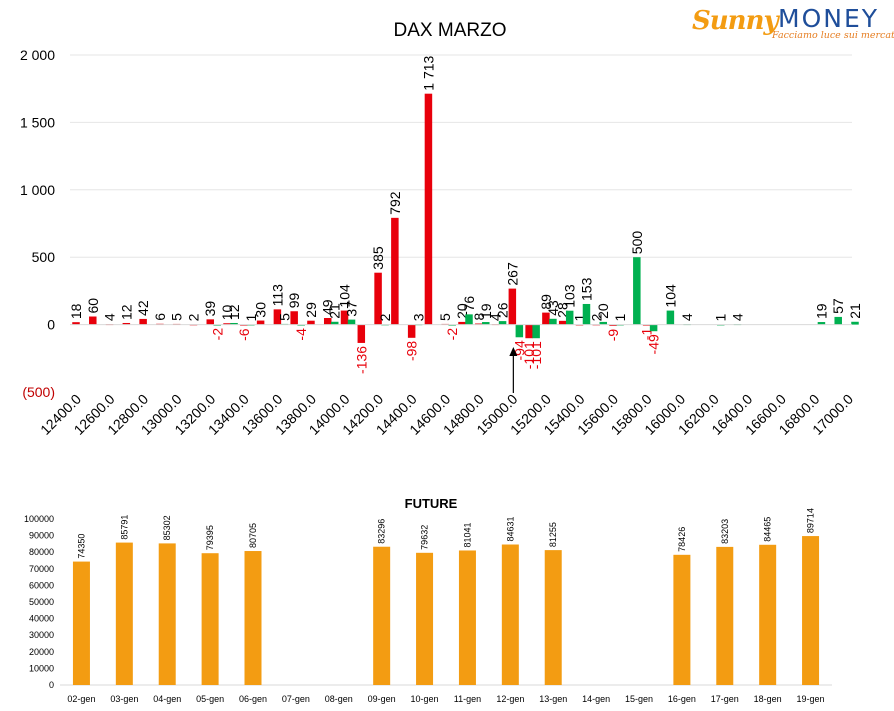  Describe the element at coordinates (467, 534) in the screenshot. I see `future-data-label: 81041` at that location.